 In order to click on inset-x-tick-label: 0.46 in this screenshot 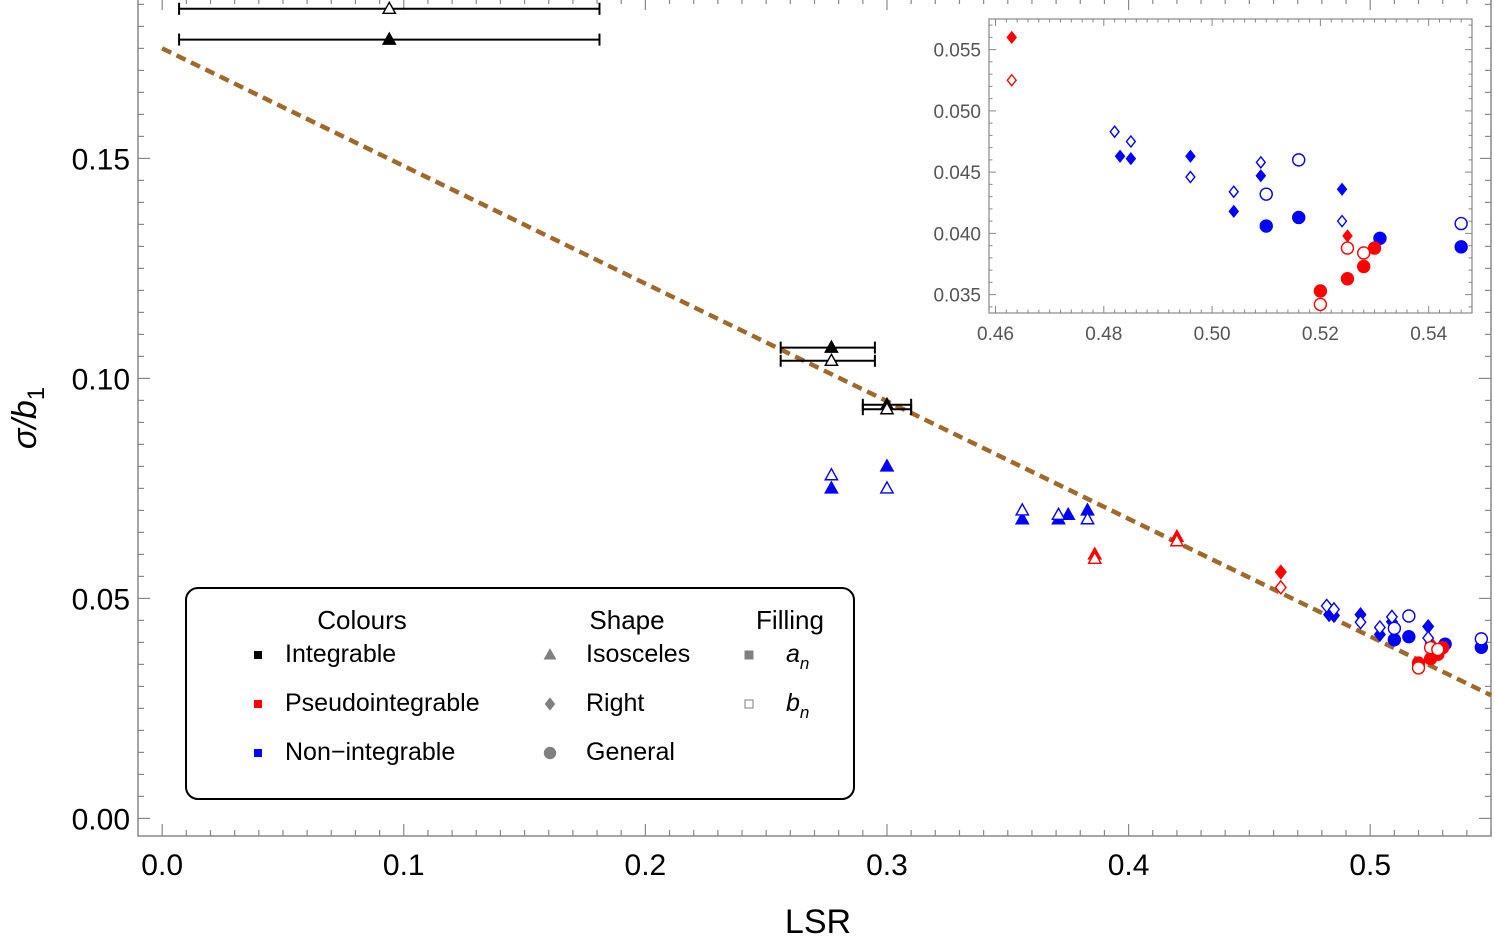, I will do `click(995, 334)`.